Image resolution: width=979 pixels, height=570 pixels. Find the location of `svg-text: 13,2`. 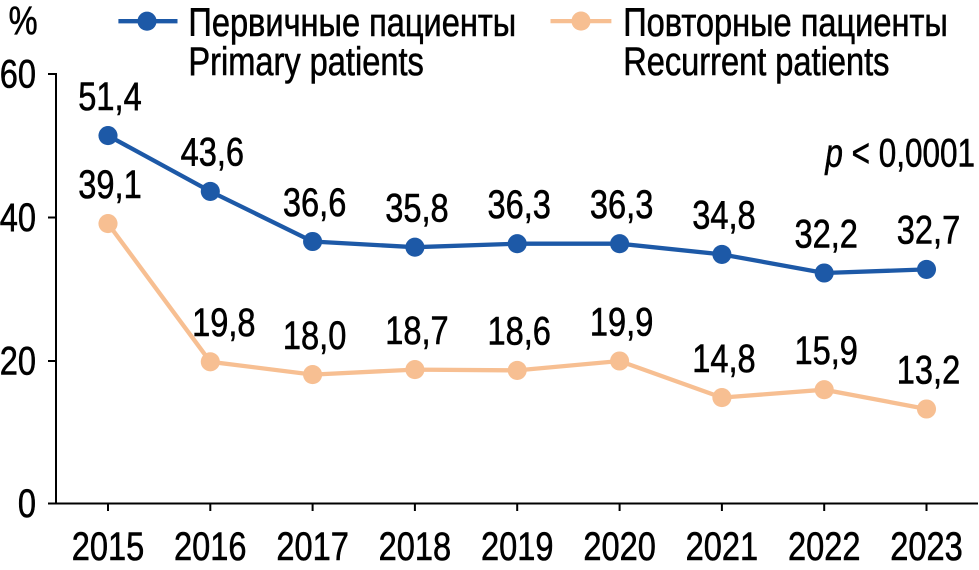

svg-text: 13,2 is located at coordinates (928, 369).